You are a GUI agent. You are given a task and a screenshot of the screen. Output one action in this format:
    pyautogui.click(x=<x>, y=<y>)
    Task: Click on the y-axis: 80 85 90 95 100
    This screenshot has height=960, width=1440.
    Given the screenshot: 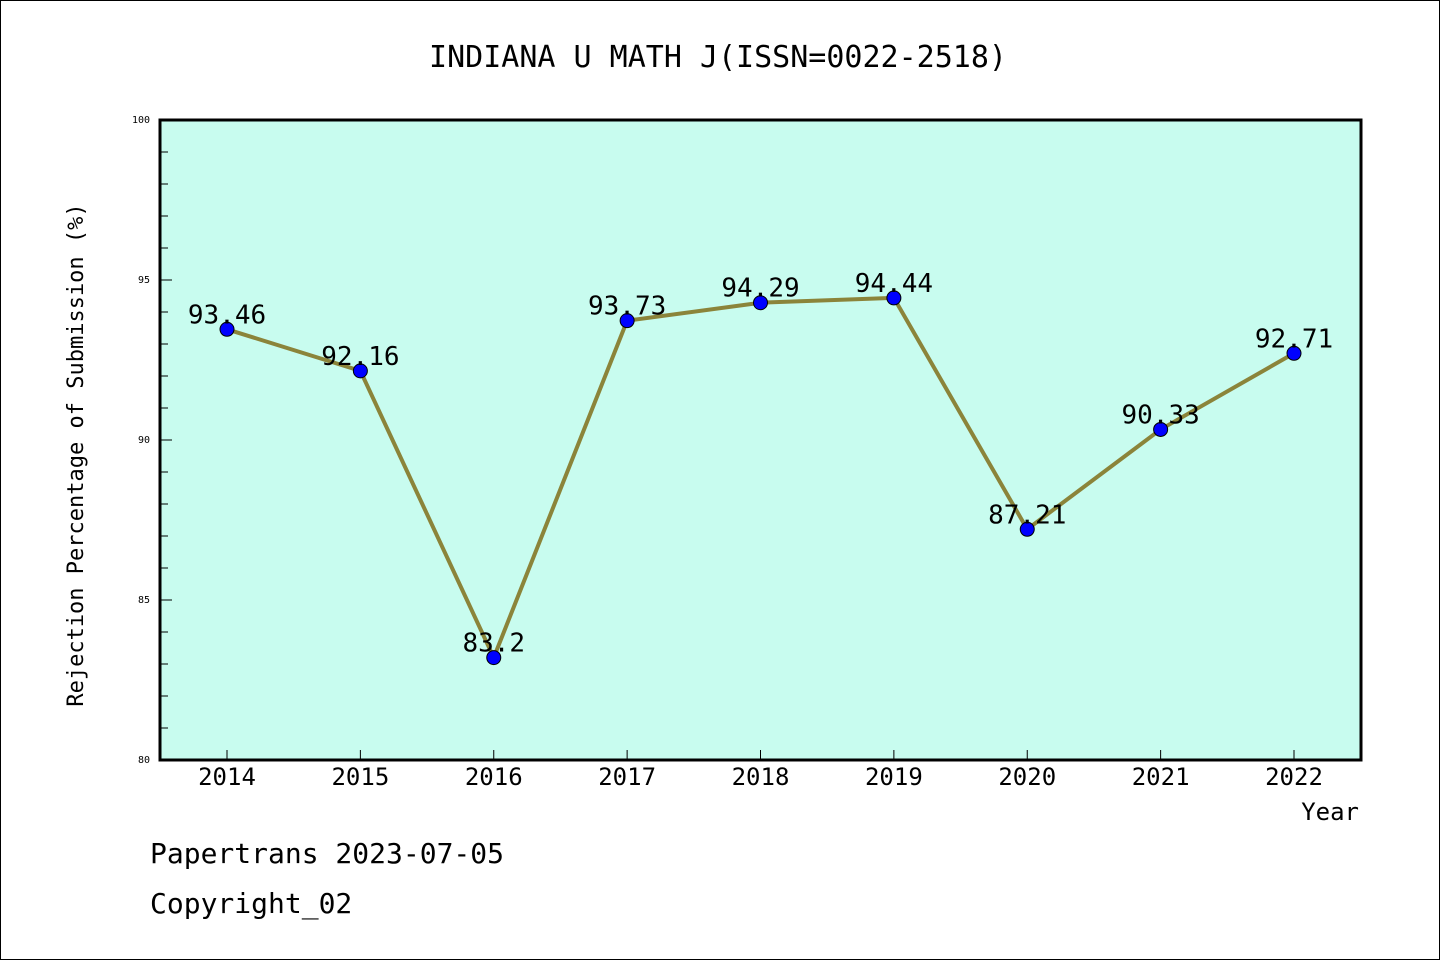 What is the action you would take?
    pyautogui.click(x=152, y=440)
    